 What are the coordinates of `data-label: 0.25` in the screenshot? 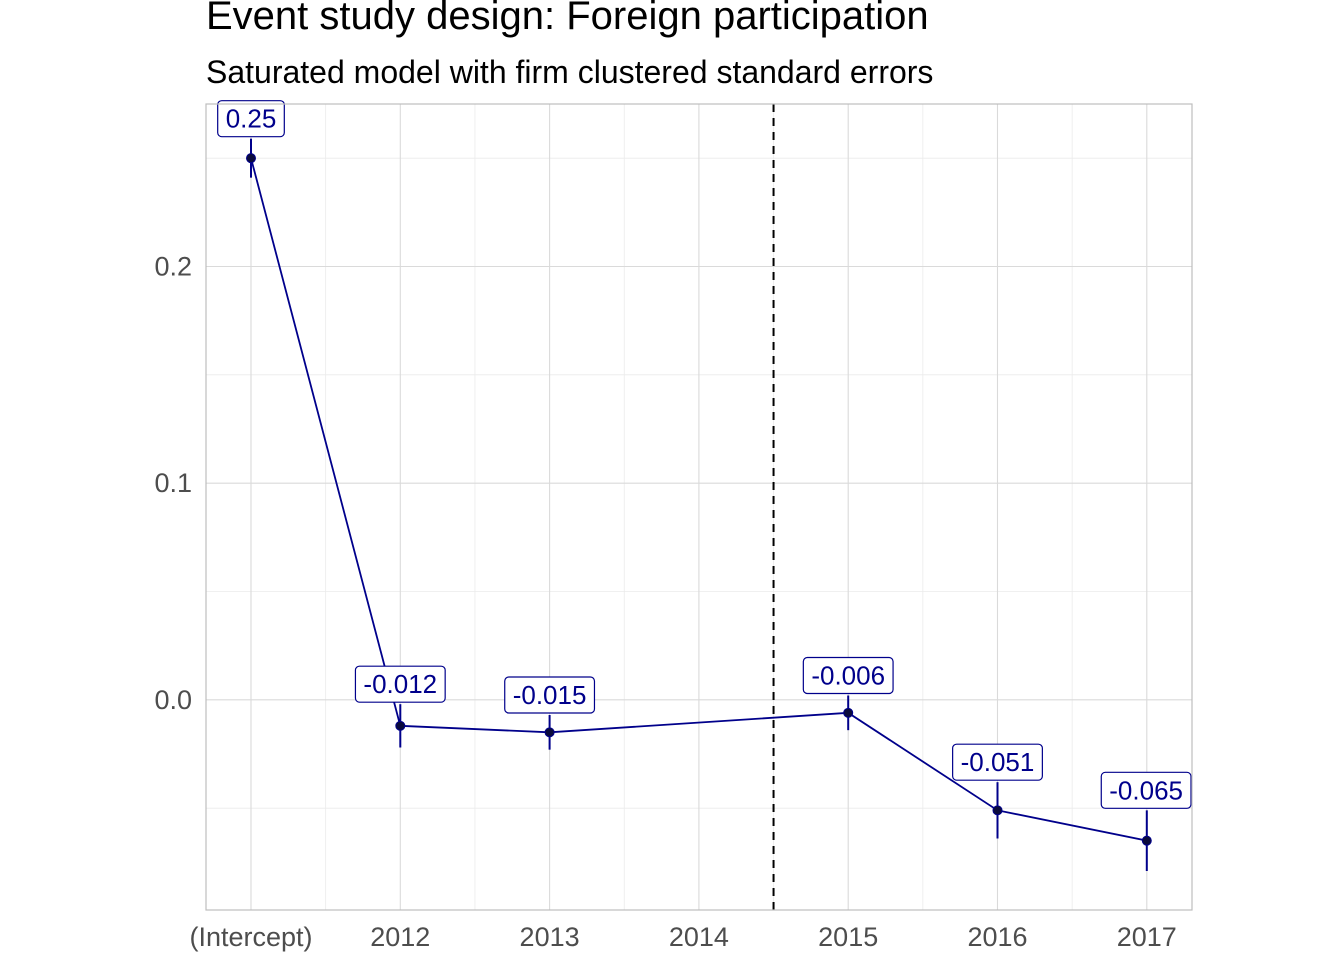 It's located at (251, 119).